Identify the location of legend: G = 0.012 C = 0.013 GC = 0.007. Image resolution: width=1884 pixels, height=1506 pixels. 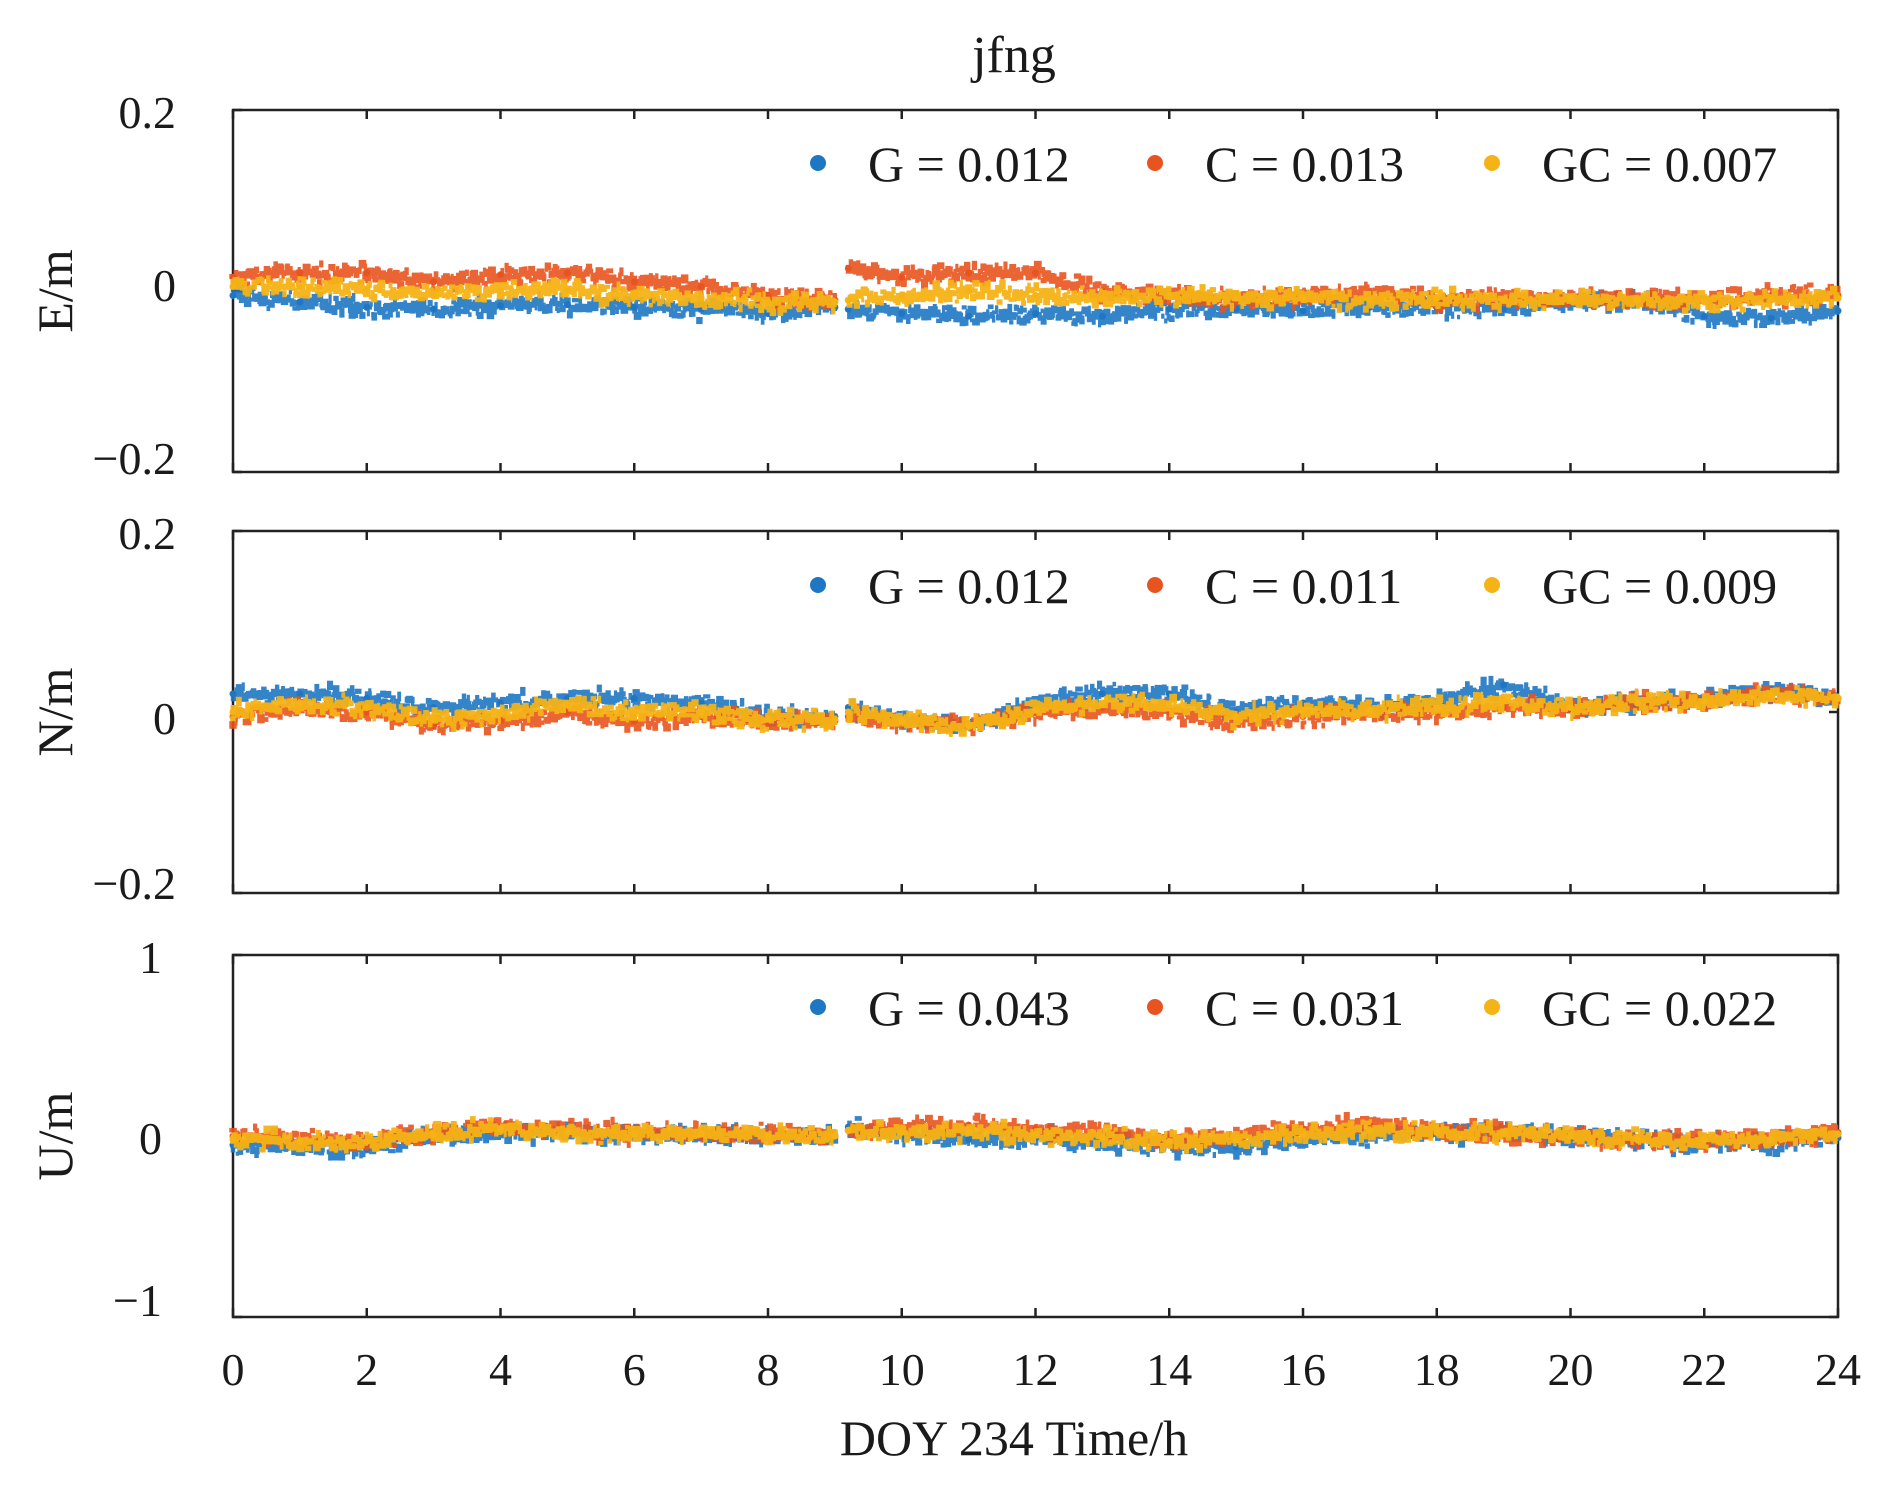
(1293, 164).